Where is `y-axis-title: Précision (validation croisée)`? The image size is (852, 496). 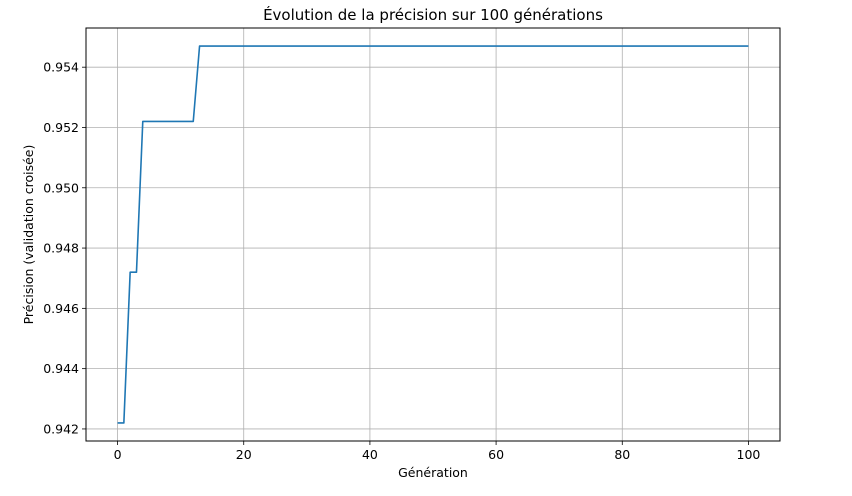
y-axis-title: Précision (validation croisée) is located at coordinates (28, 235).